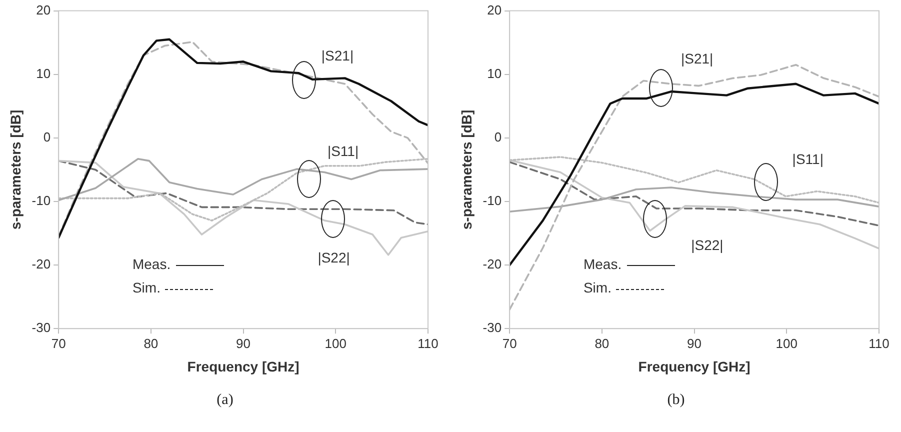 The image size is (901, 432). What do you see at coordinates (676, 400) in the screenshot?
I see `text: (b)` at bounding box center [676, 400].